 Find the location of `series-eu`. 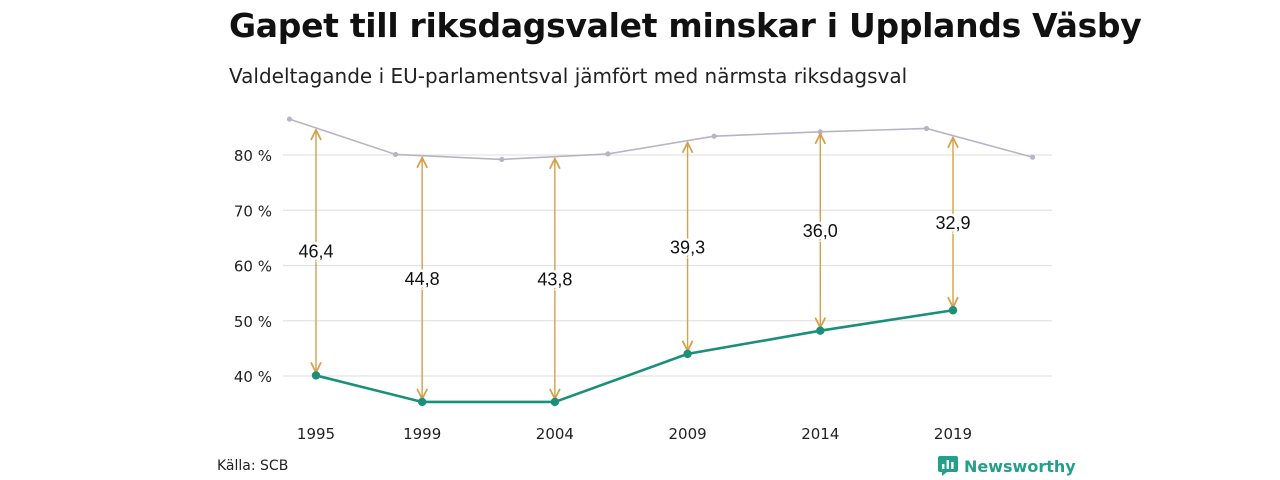

series-eu is located at coordinates (634, 356).